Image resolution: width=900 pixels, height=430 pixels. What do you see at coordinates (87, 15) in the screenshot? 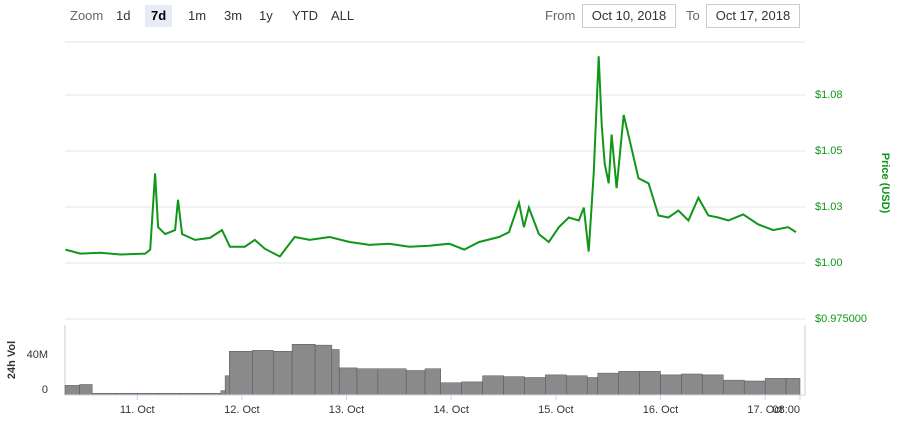
I see `zoom-label: Zoom` at bounding box center [87, 15].